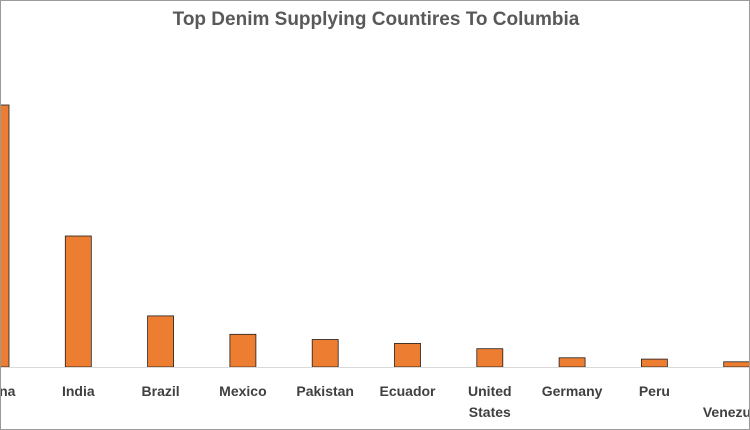  What do you see at coordinates (407, 391) in the screenshot?
I see `tick-label-ecuador: Ecuador` at bounding box center [407, 391].